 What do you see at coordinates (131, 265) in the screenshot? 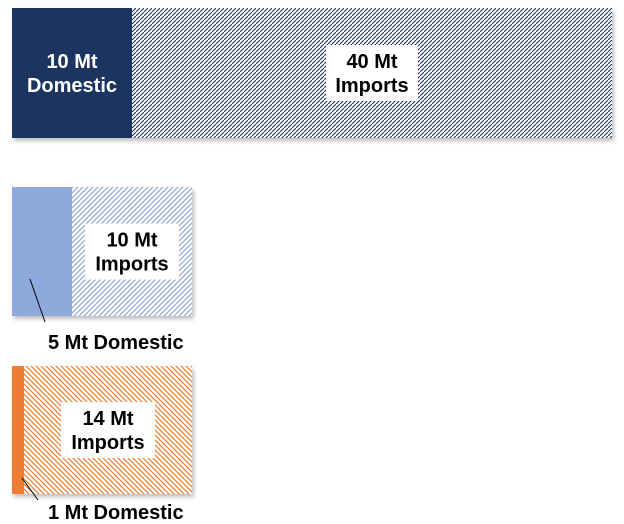
I see `bar-2-segment-imports-name-label: Imports` at bounding box center [131, 265].